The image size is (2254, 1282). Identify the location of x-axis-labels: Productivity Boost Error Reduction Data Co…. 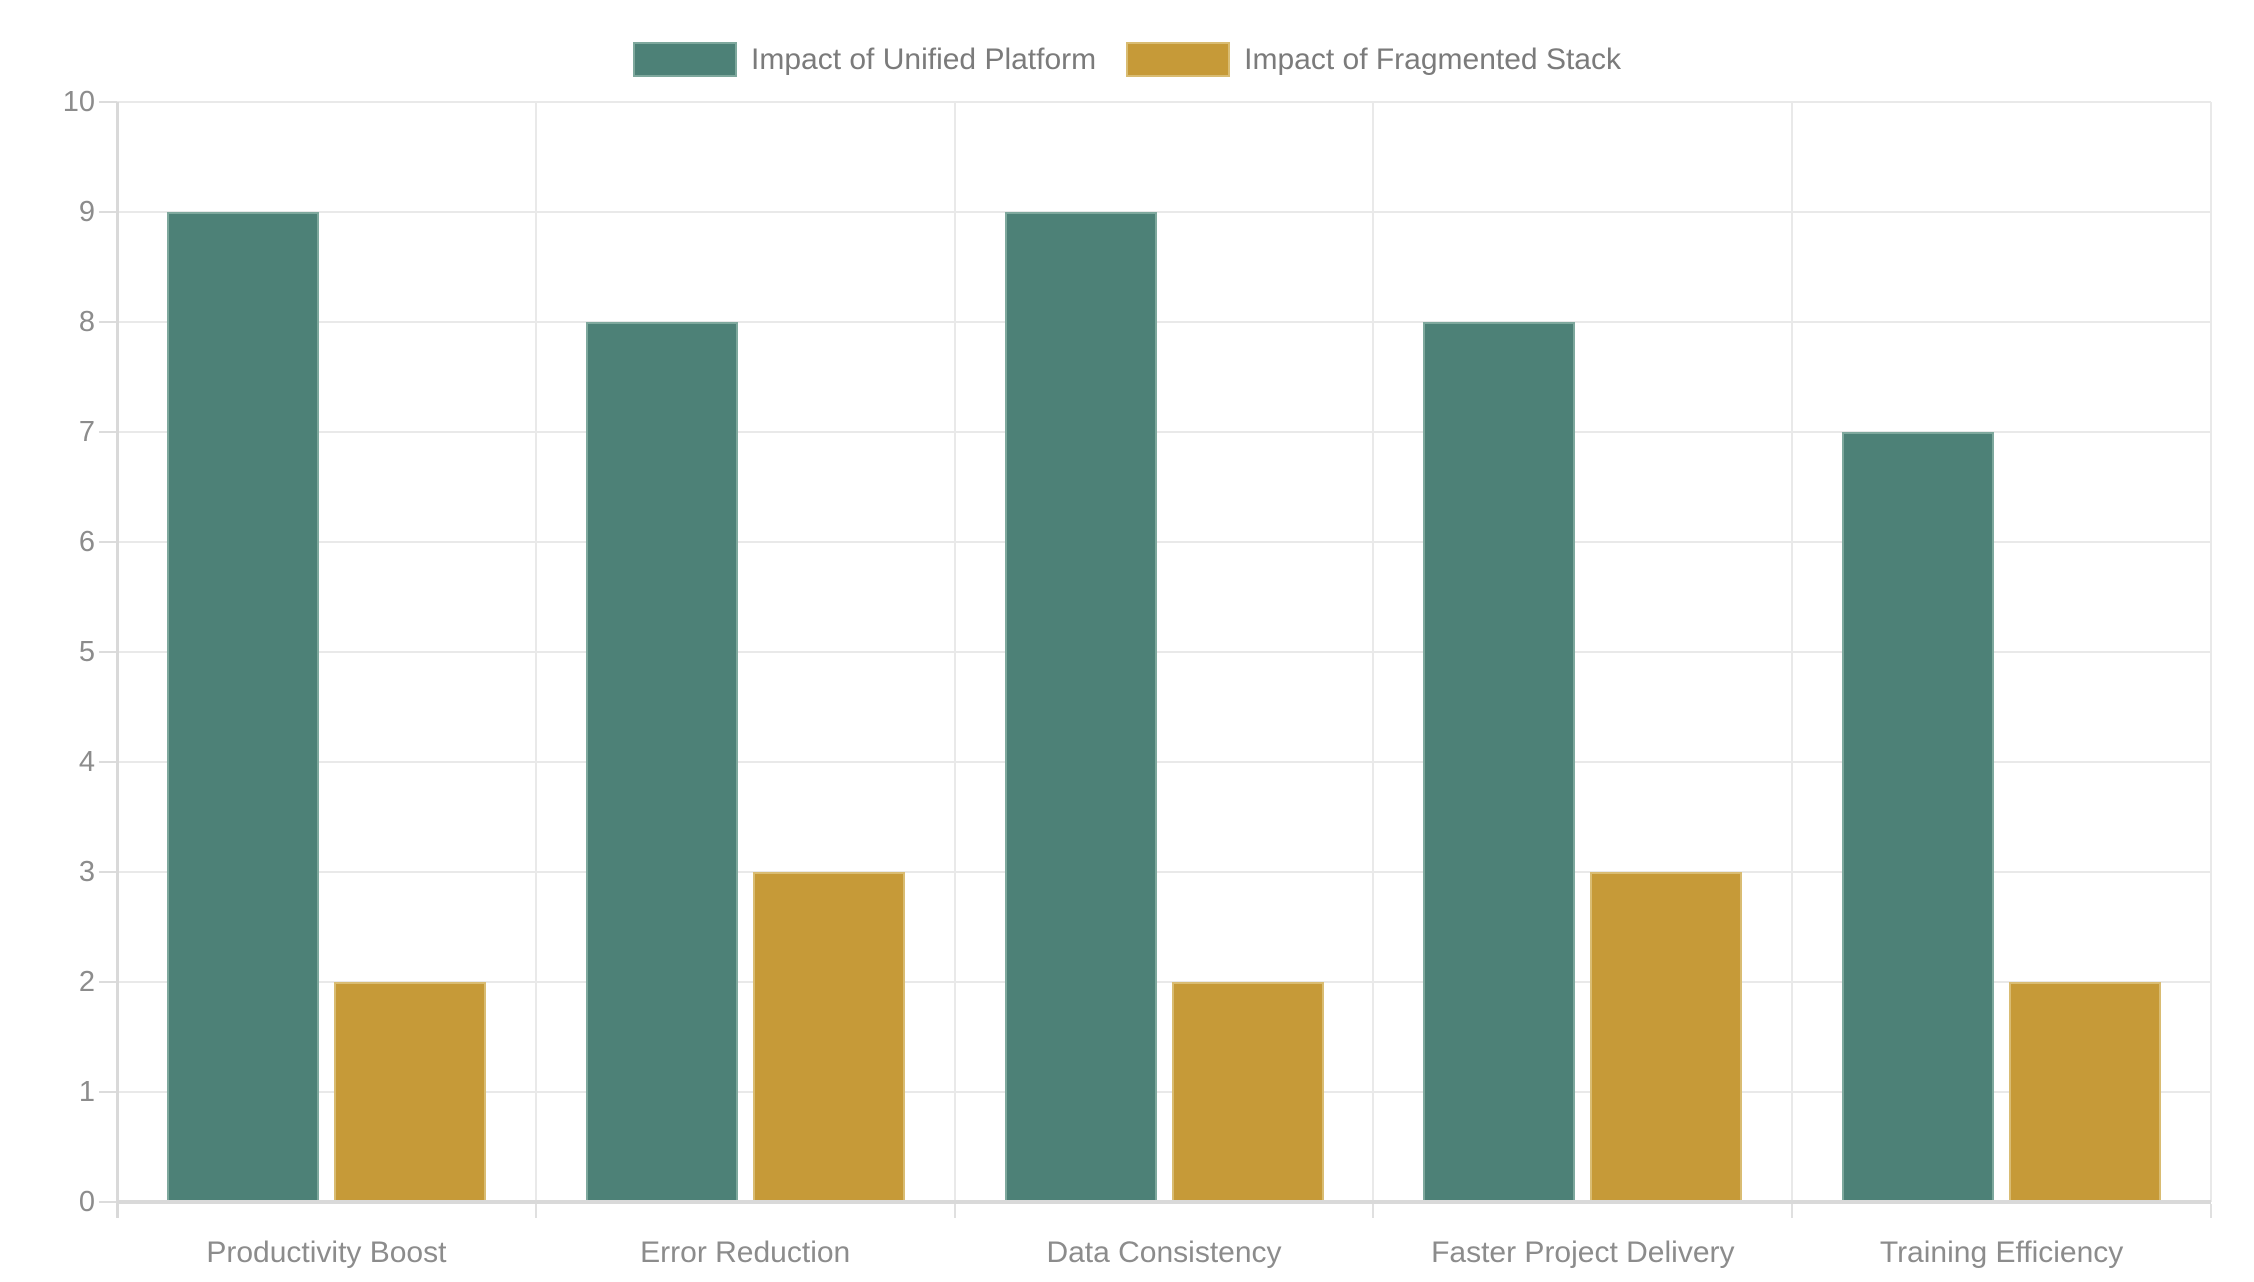
(1164, 1253).